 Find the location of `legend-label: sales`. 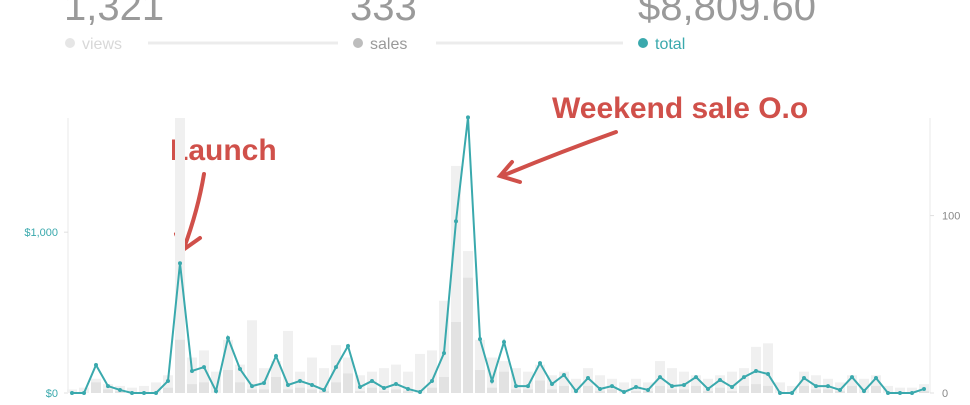

legend-label: sales is located at coordinates (388, 44).